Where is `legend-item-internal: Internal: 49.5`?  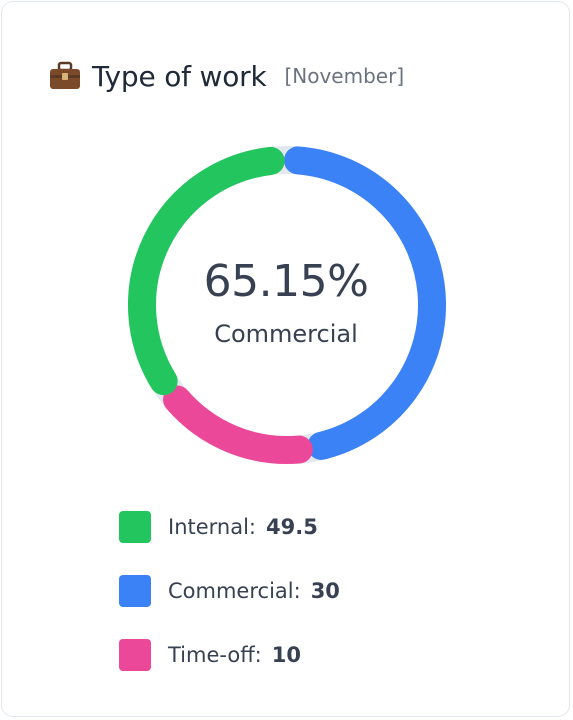
legend-item-internal: Internal: 49.5 is located at coordinates (229, 527).